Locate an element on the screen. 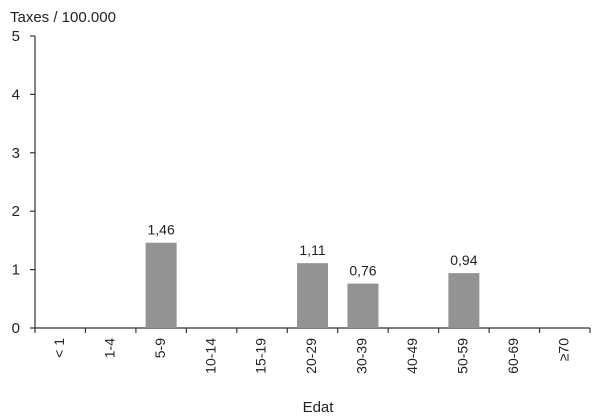  y-tick-label: 1 is located at coordinates (16, 270).